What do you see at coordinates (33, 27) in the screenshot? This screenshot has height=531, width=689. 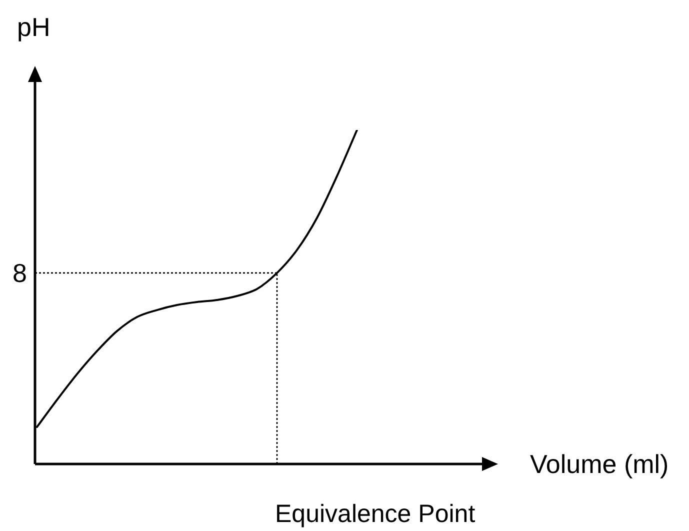 I see `y-axis-title: pH` at bounding box center [33, 27].